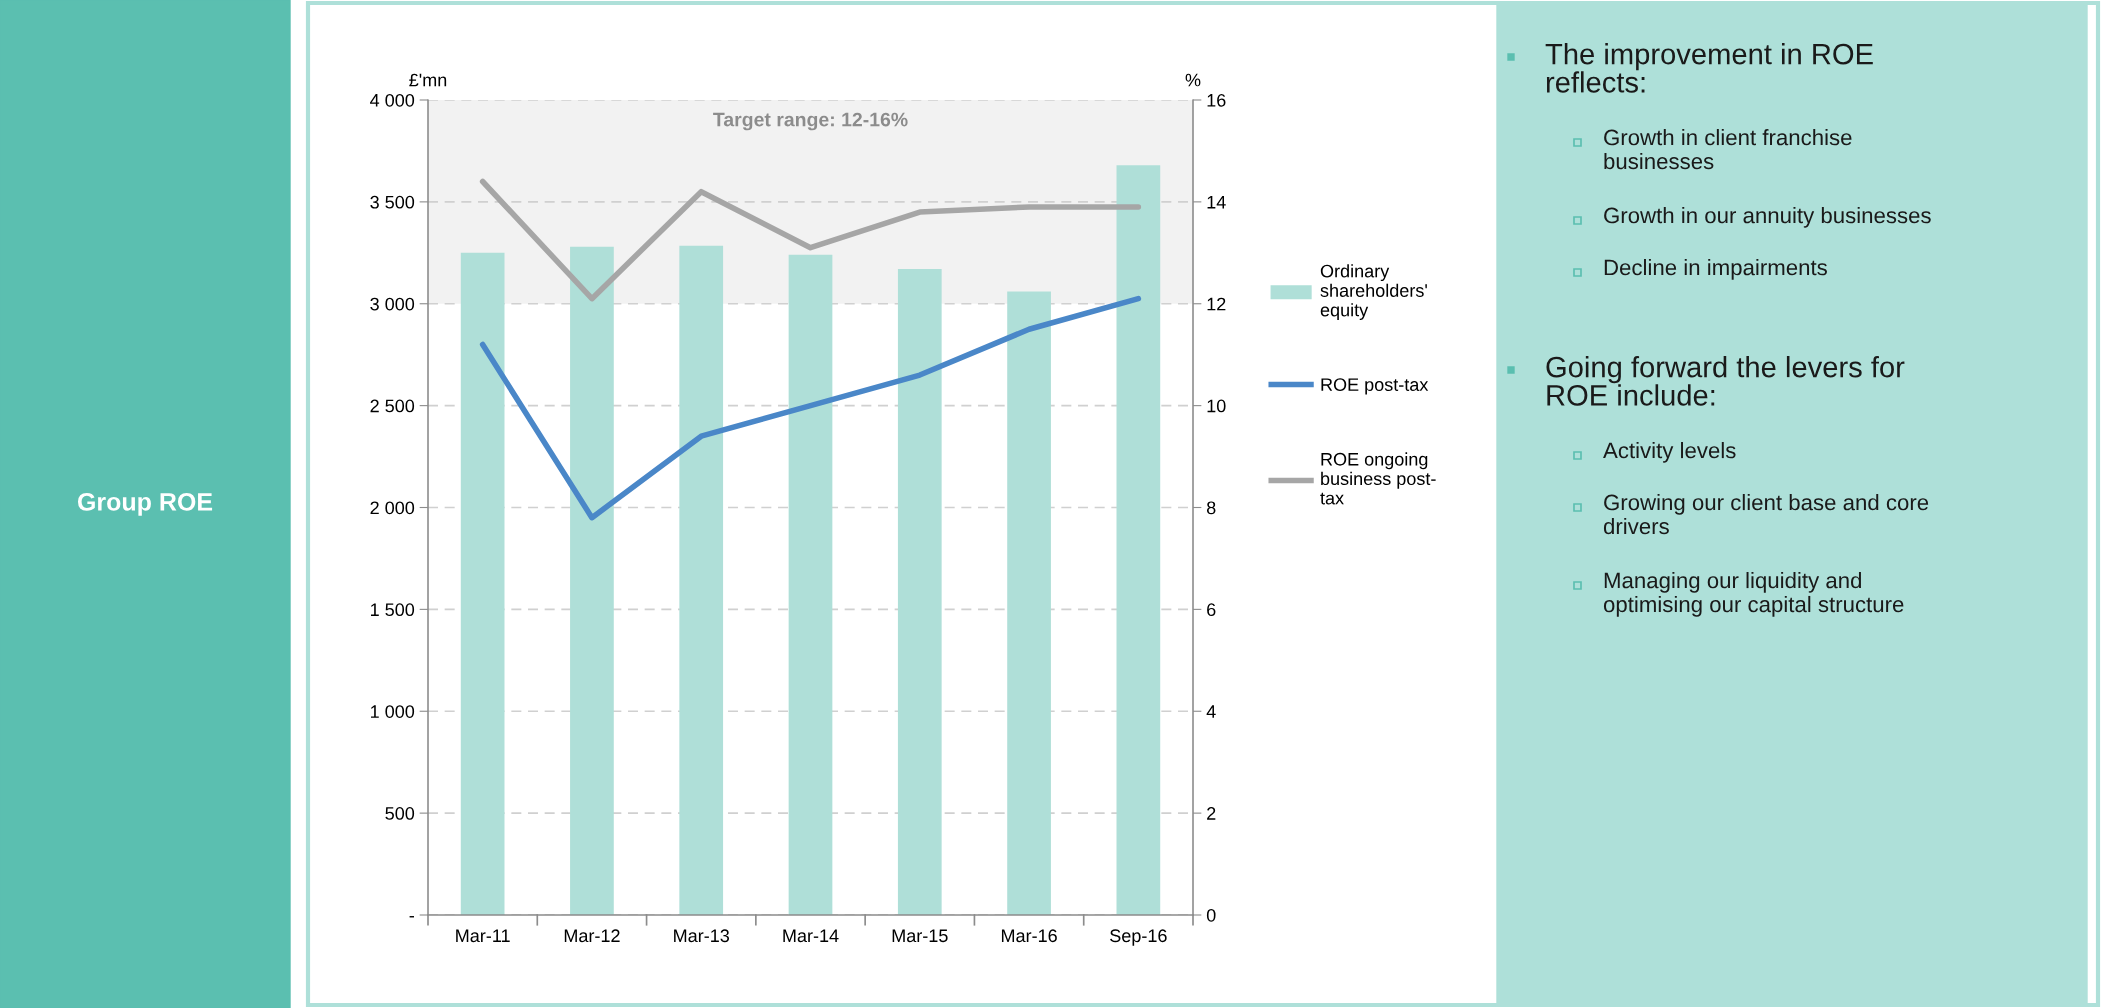 The height and width of the screenshot is (1008, 2104). Describe the element at coordinates (392, 508) in the screenshot. I see `y-tick-label: 2 000` at that location.